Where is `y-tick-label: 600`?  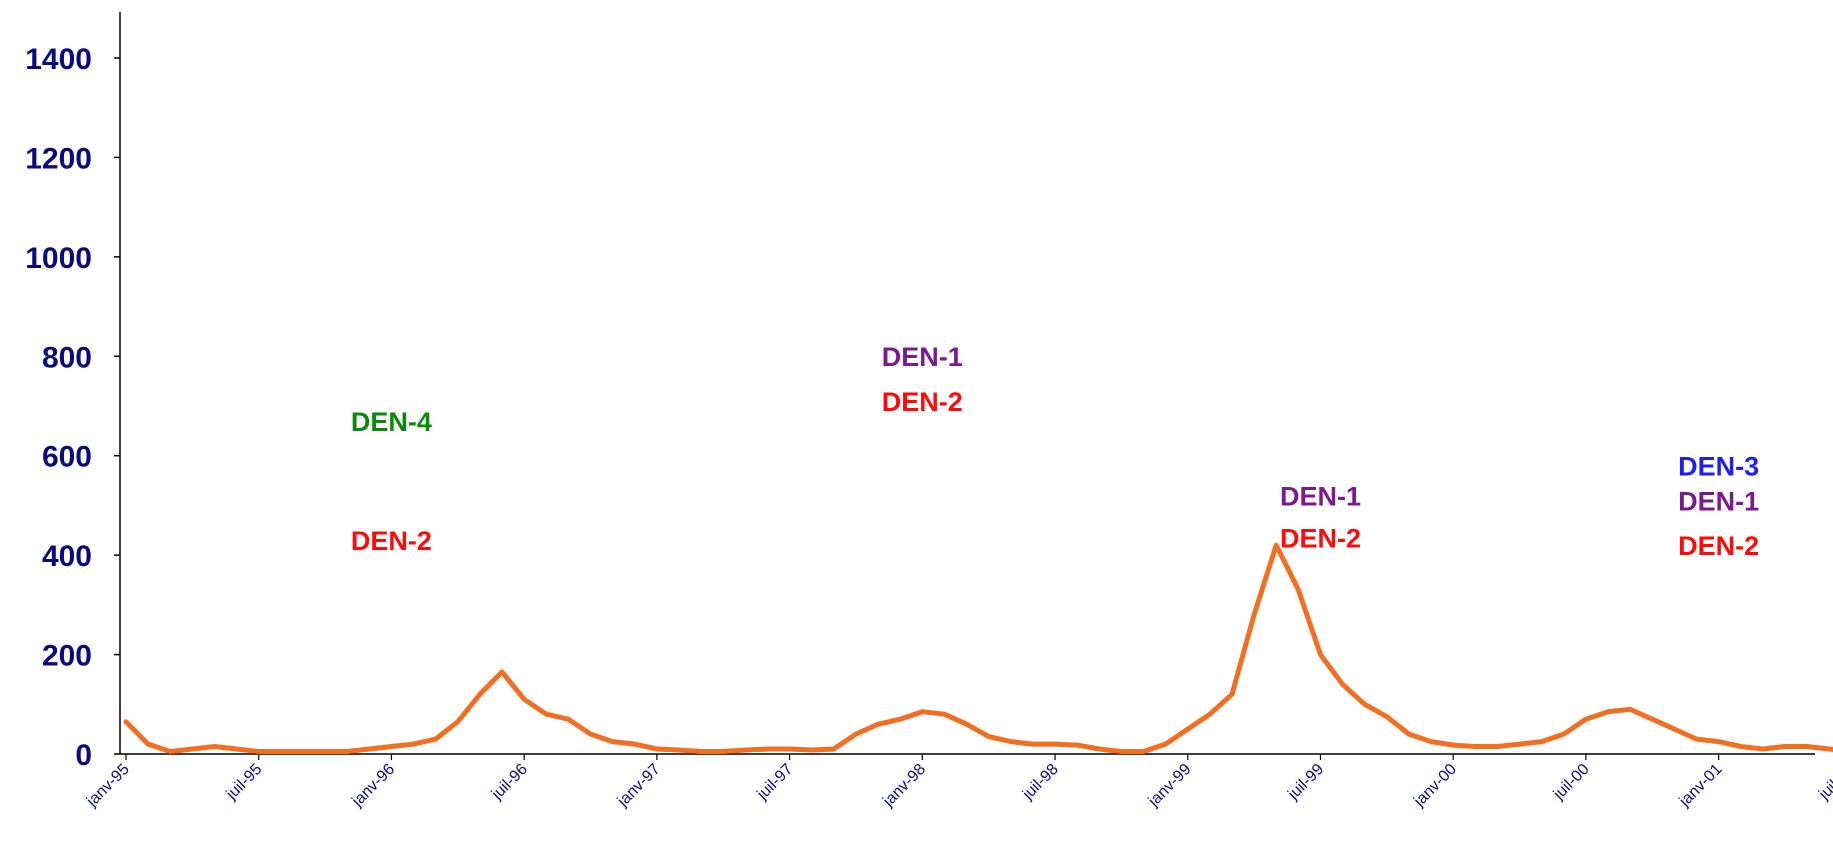 y-tick-label: 600 is located at coordinates (67, 457).